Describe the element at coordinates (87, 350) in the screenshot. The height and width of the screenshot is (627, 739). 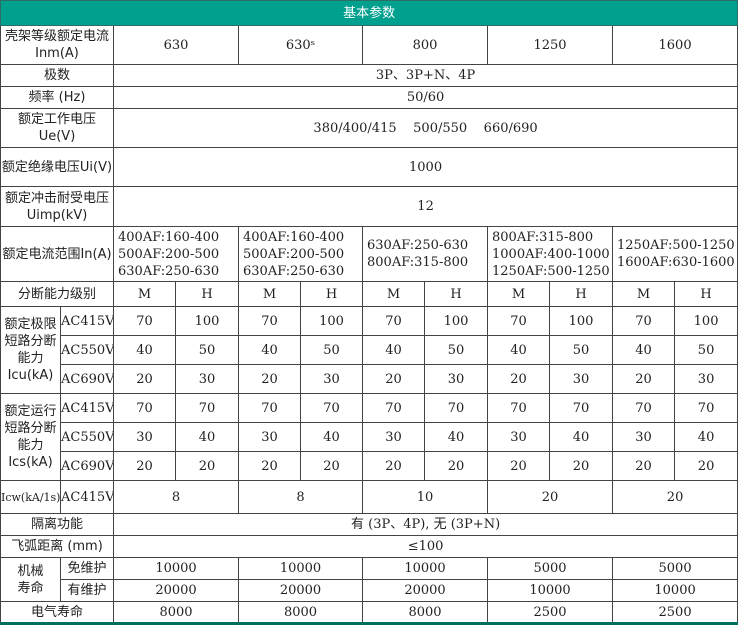
I see `icu-voltage: AC550V` at that location.